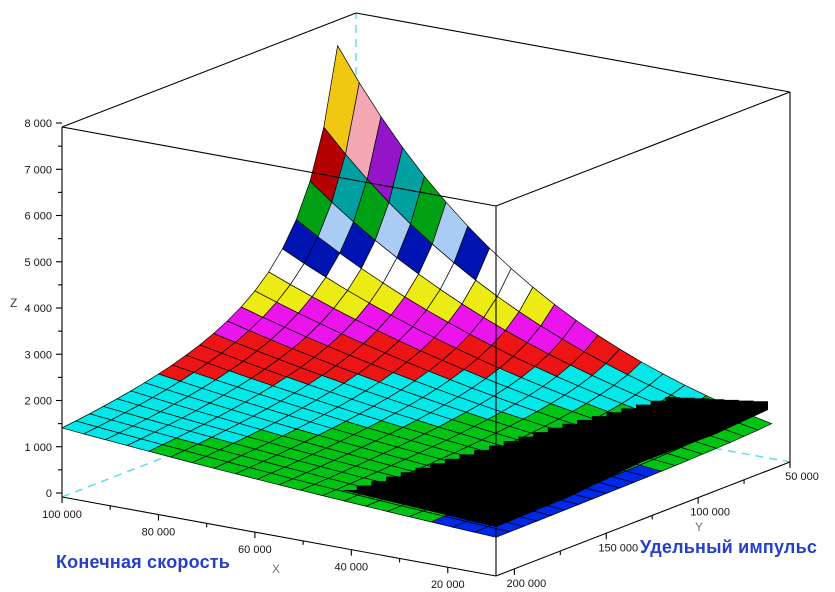 The width and height of the screenshot is (835, 592). What do you see at coordinates (276, 569) in the screenshot?
I see `x-axis-title: X` at bounding box center [276, 569].